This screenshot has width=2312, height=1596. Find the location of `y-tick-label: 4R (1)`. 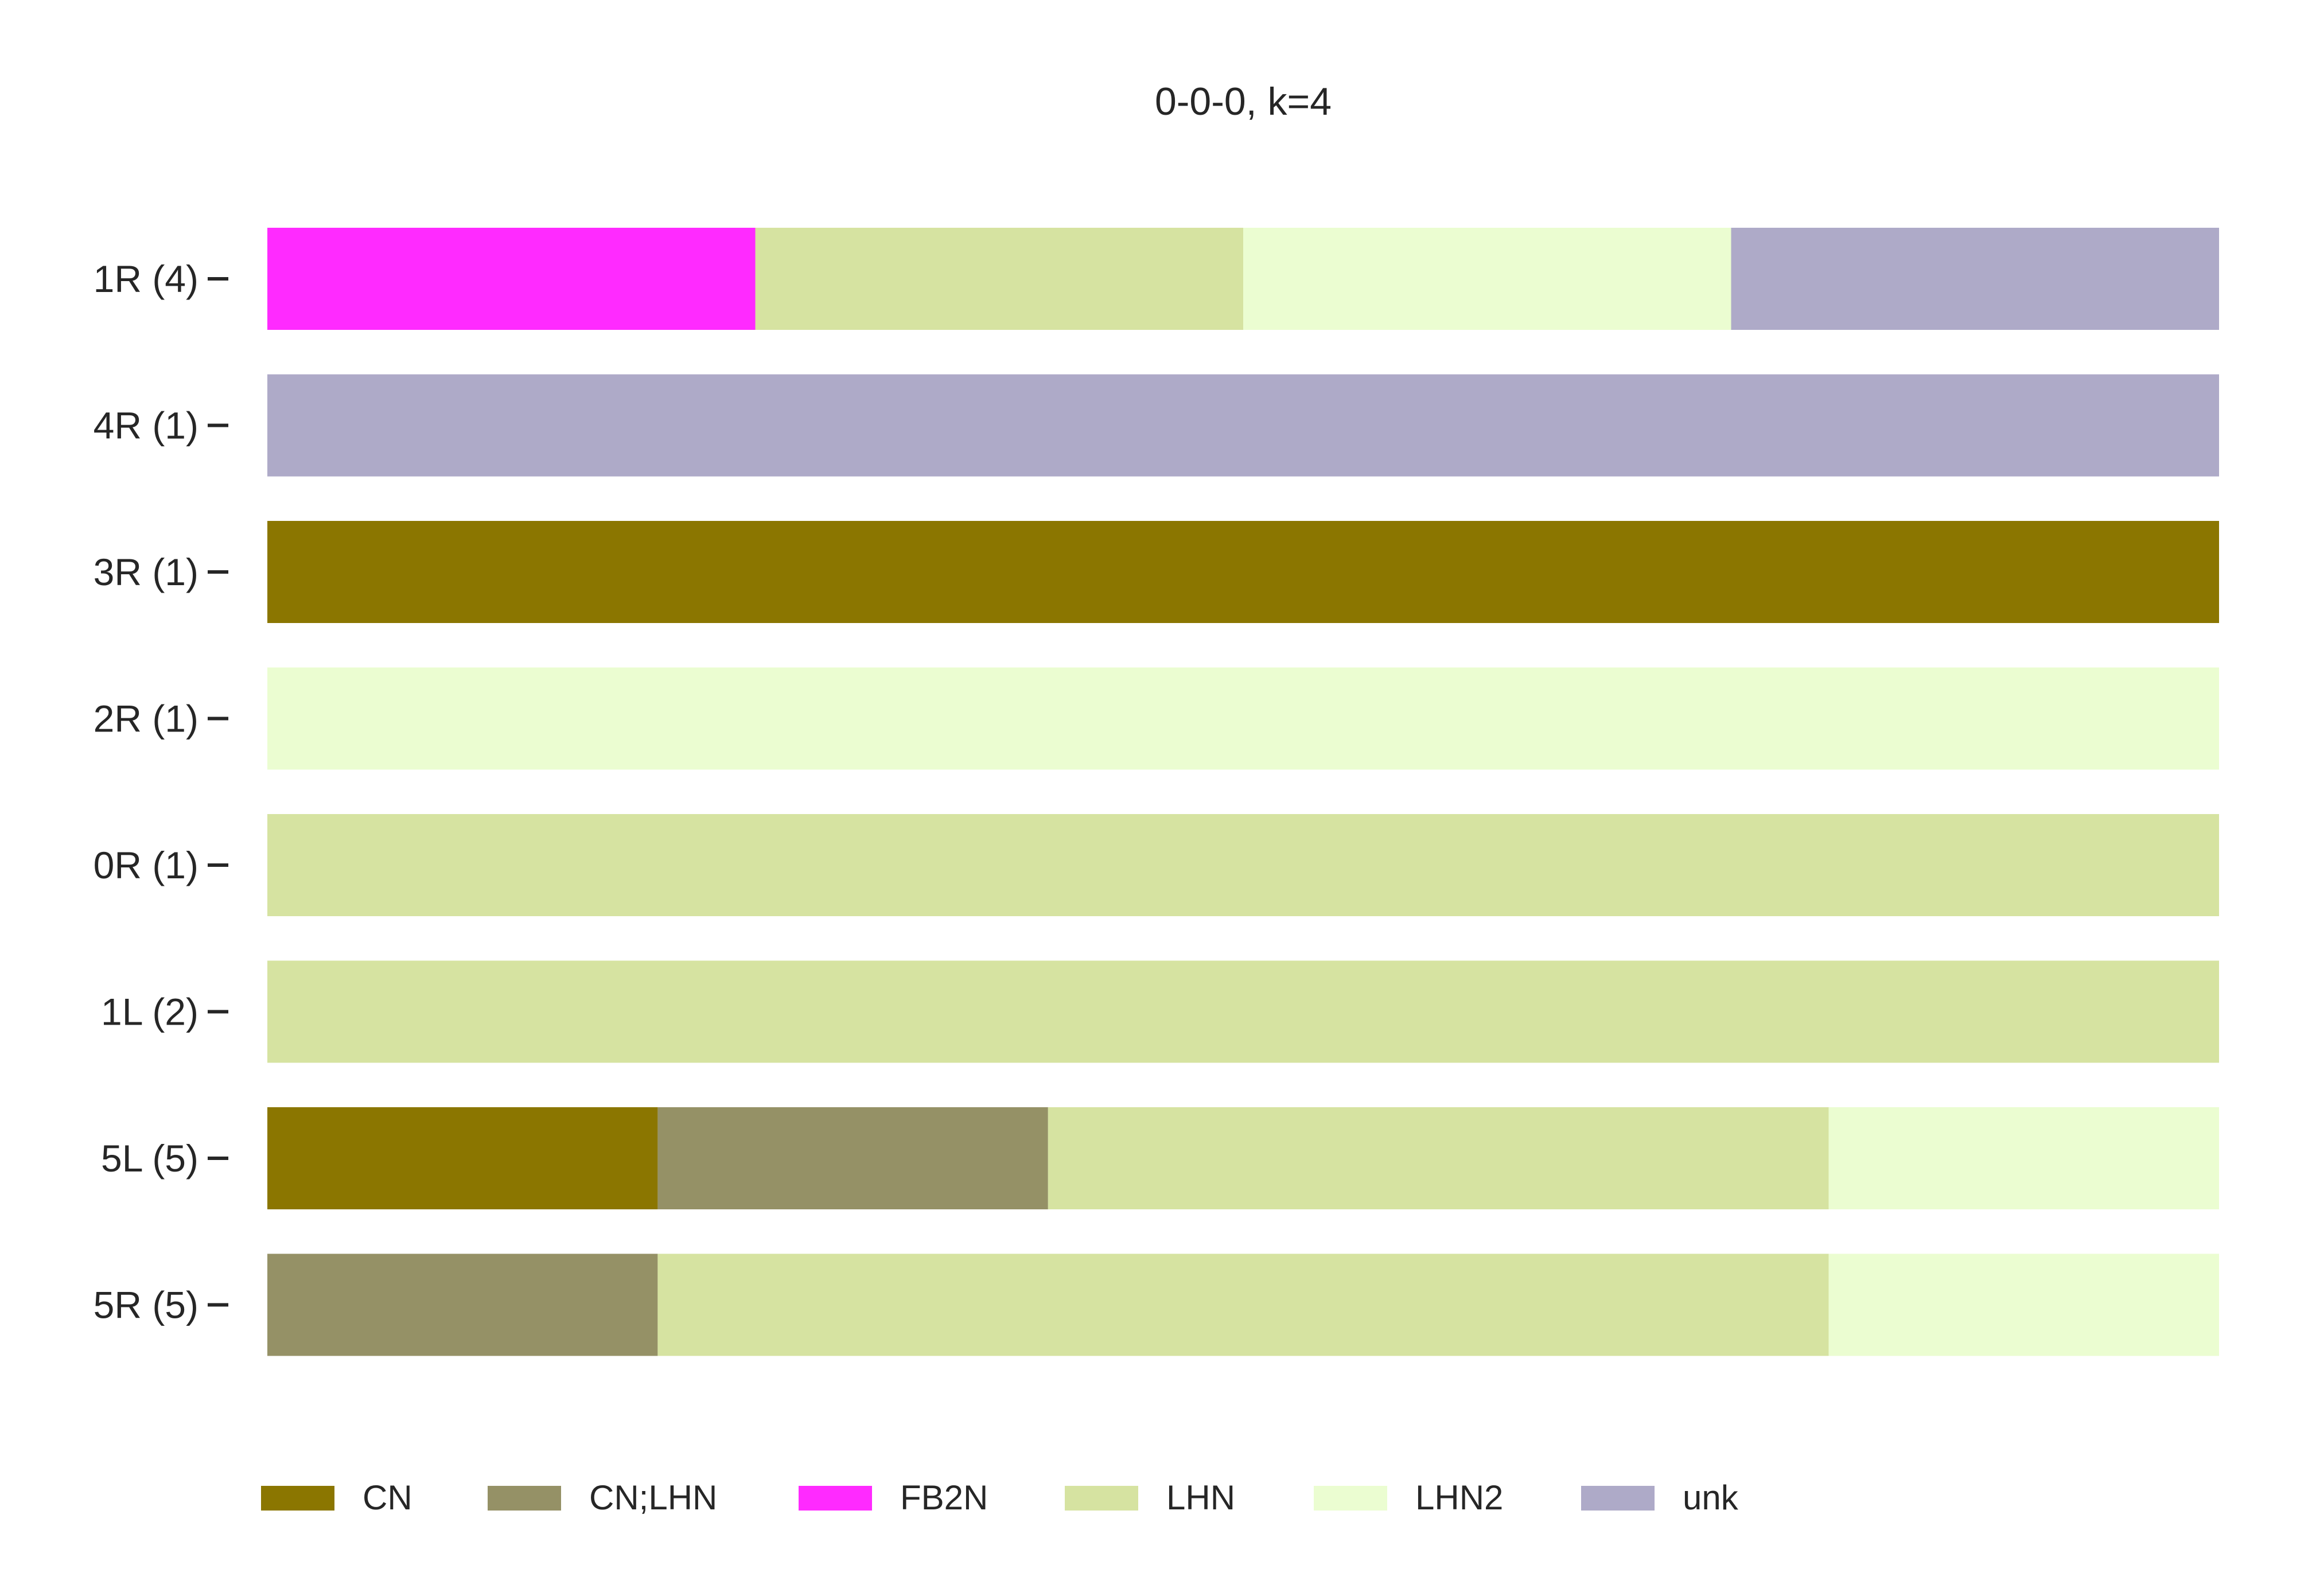

y-tick-label: 4R (1) is located at coordinates (146, 425).